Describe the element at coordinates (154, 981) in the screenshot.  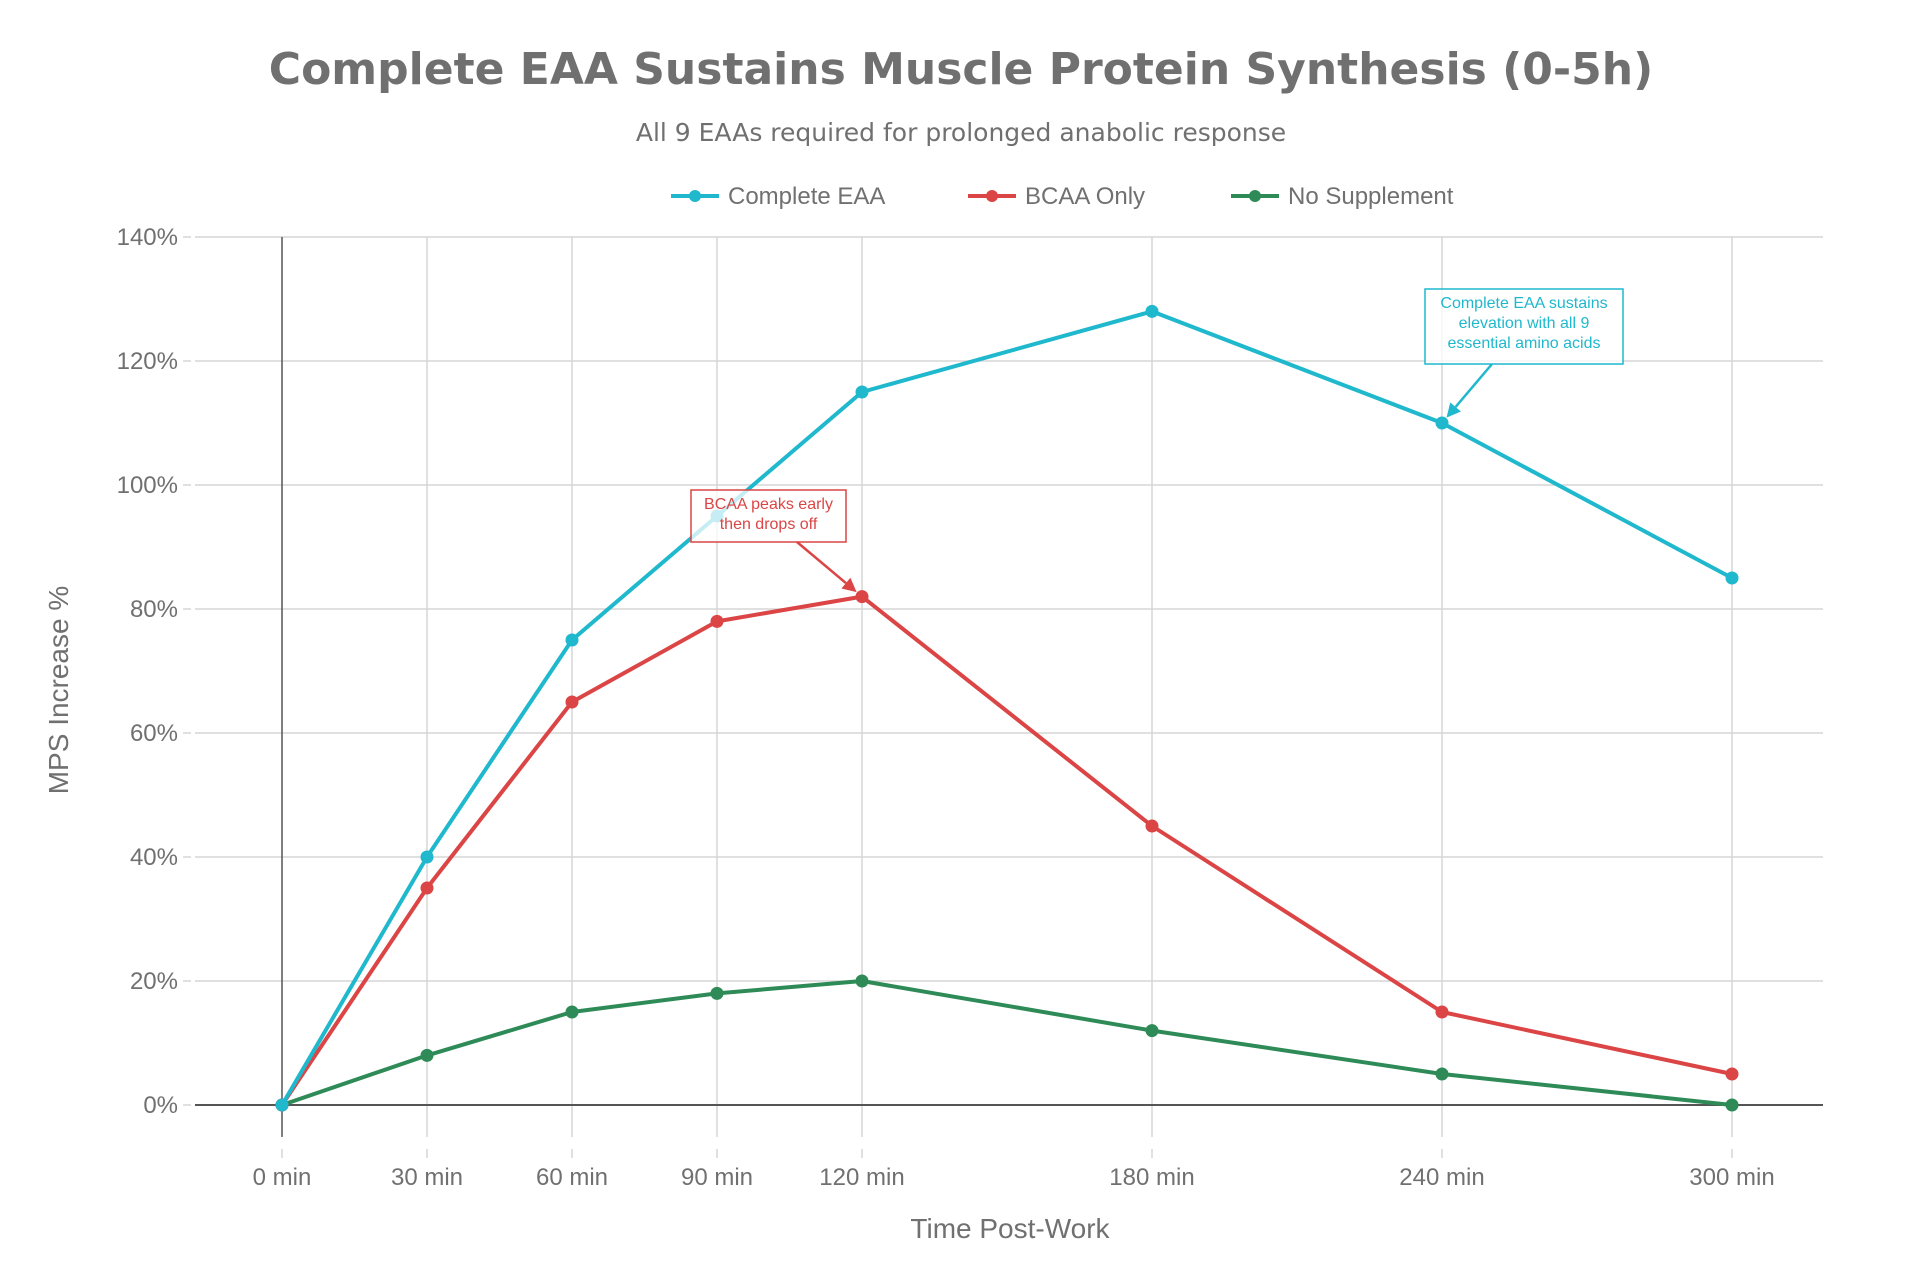
I see `y-tick-label: 20%` at that location.